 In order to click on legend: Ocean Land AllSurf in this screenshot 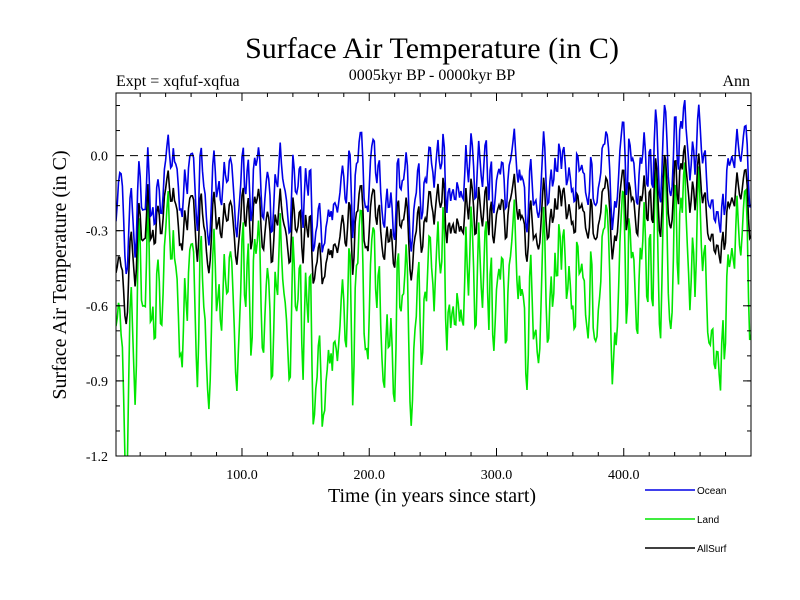, I will do `click(686, 520)`.